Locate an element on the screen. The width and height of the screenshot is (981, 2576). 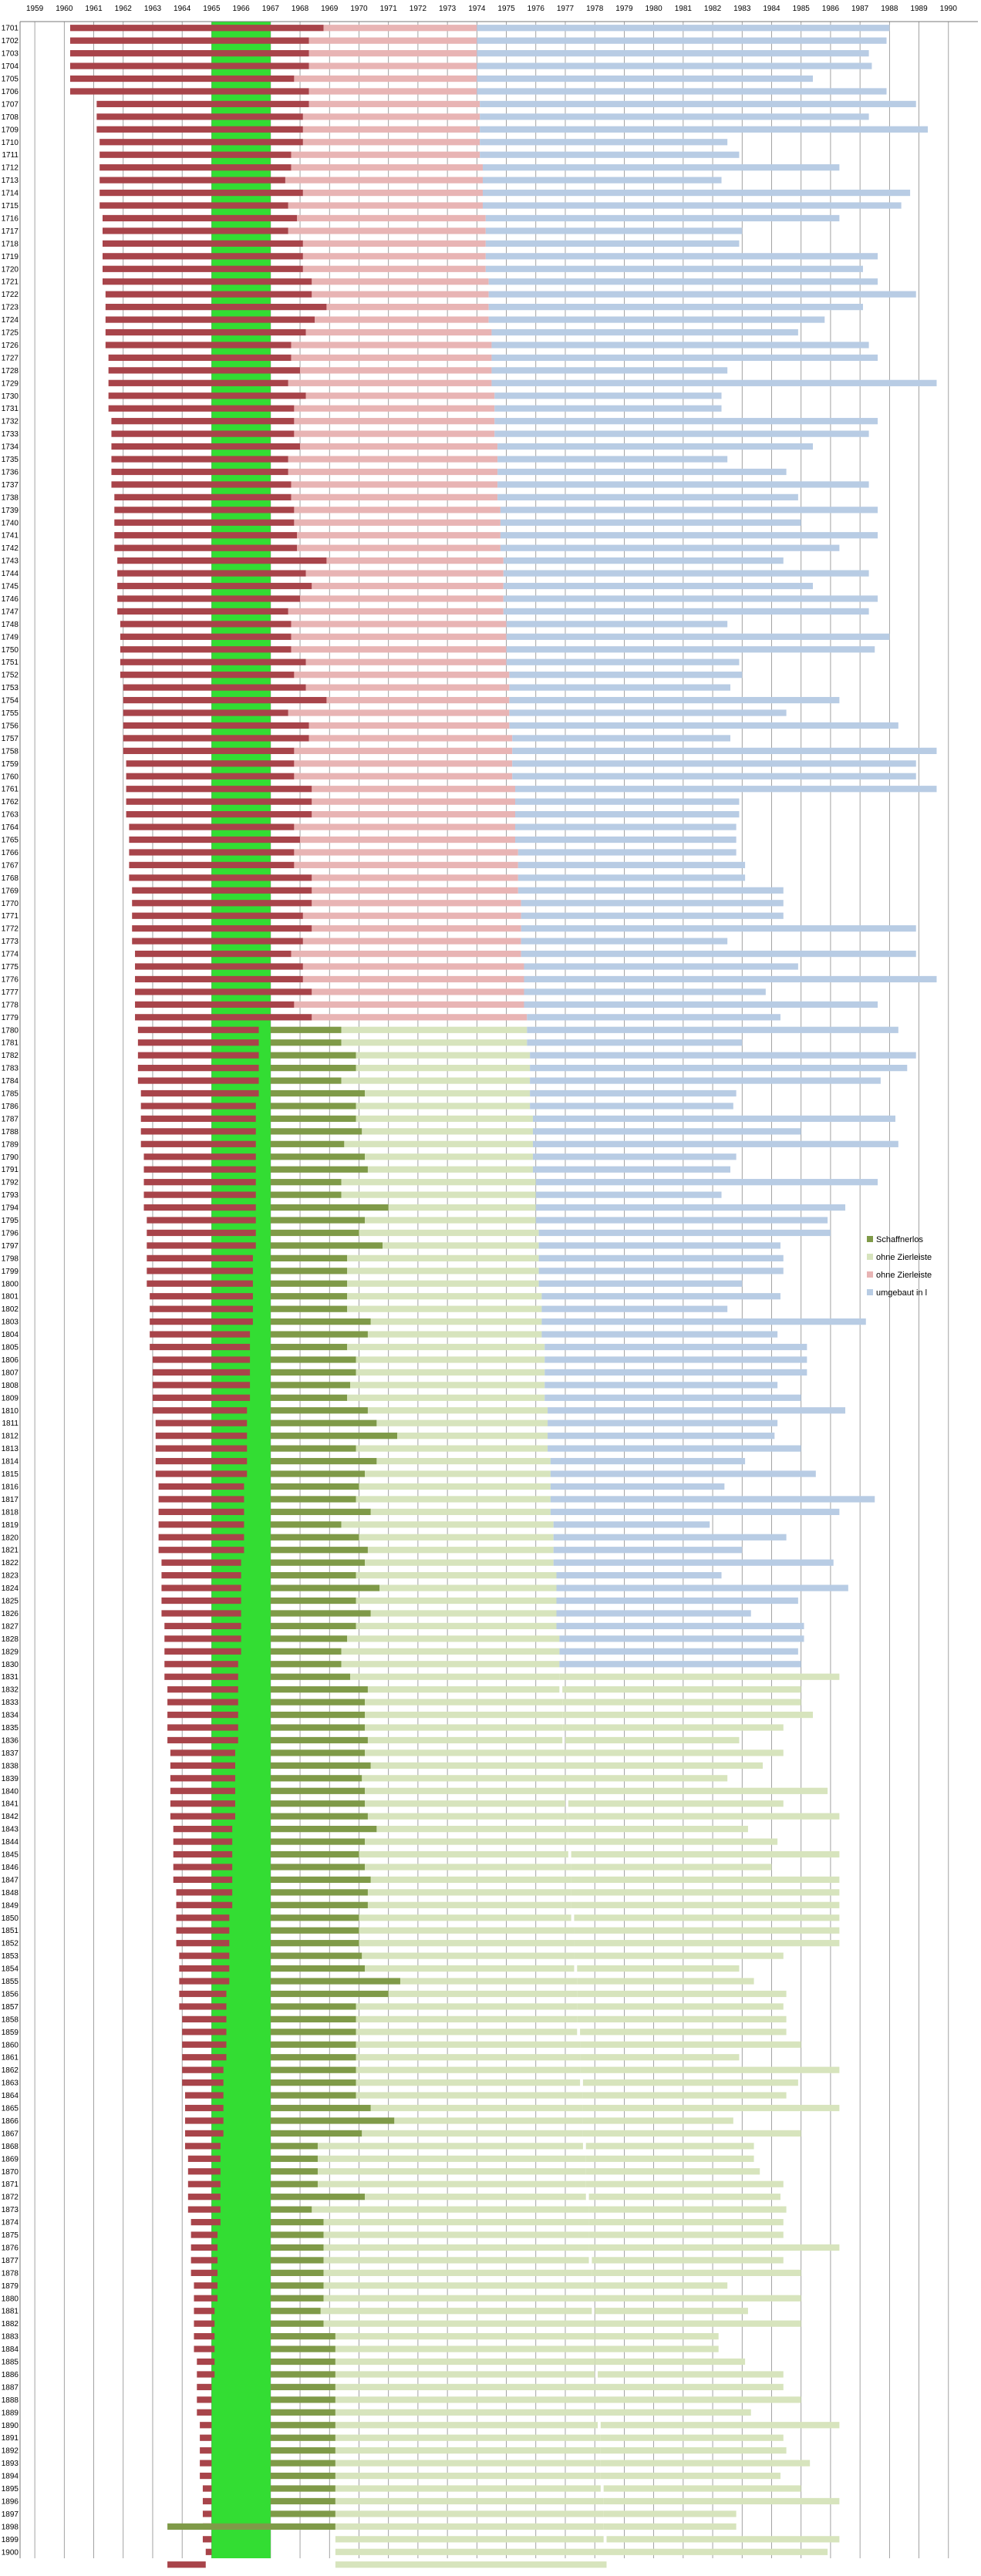
x-tick-label: 1978 is located at coordinates (595, 9).